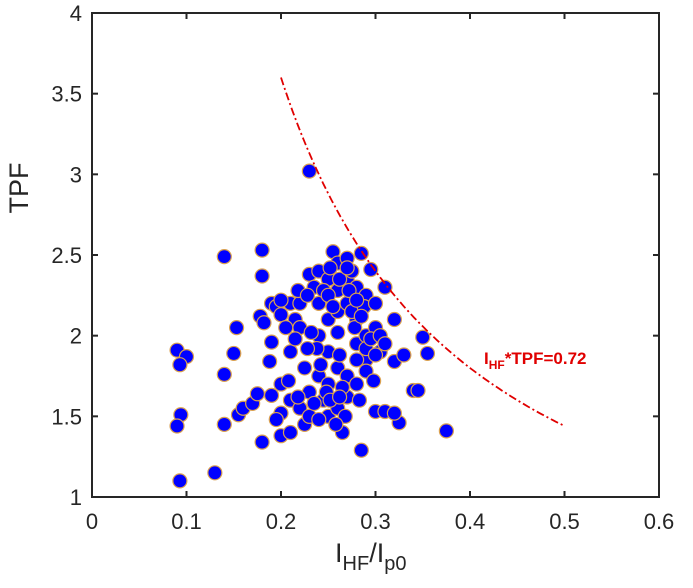 The image size is (693, 588). I want to click on y-axis-label: TPF, so click(19, 188).